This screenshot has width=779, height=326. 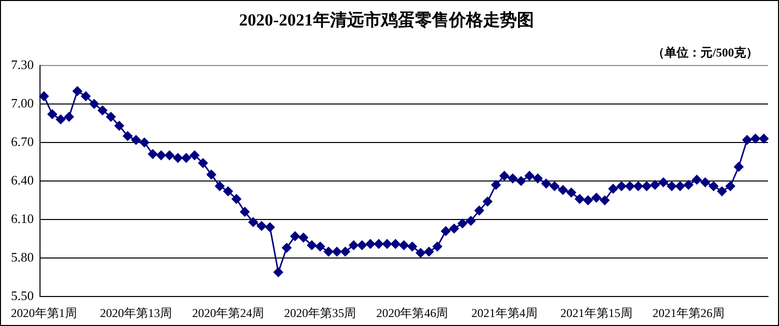 I want to click on y-tick-label: 7.00, so click(x=22, y=102).